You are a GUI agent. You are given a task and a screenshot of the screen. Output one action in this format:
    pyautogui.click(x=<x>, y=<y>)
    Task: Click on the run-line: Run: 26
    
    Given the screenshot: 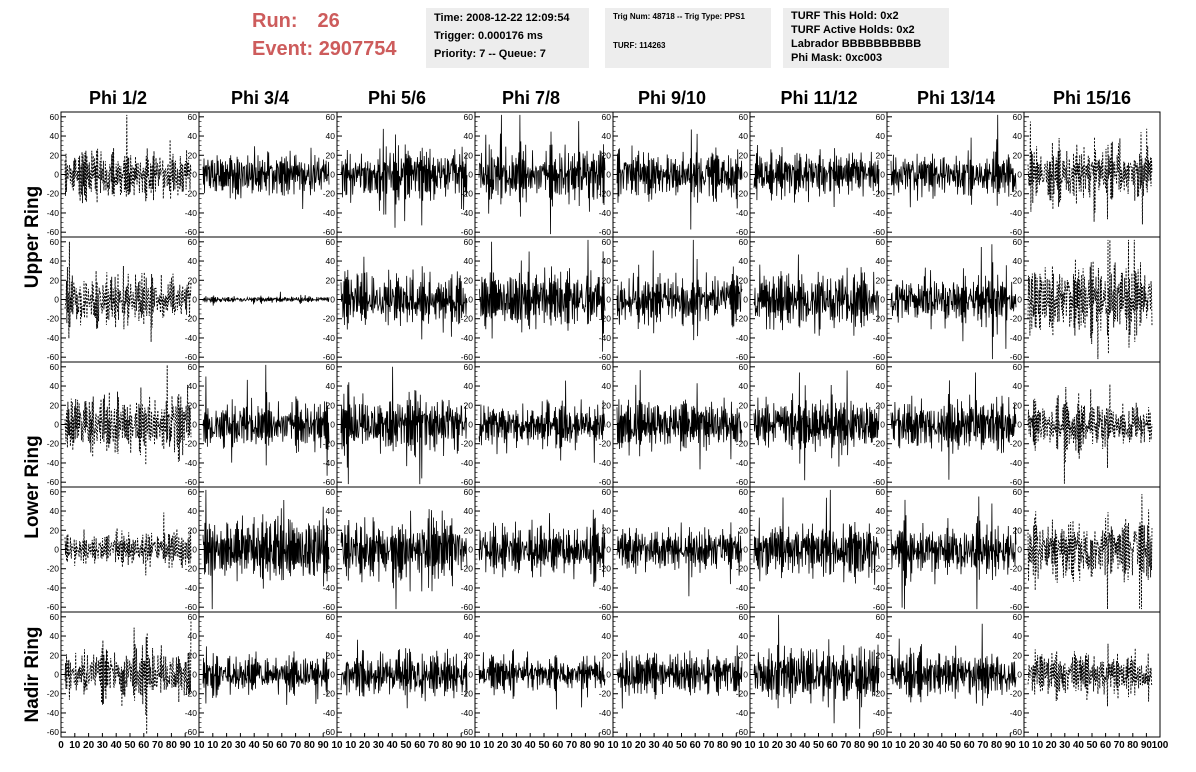 What is the action you would take?
    pyautogui.click(x=296, y=21)
    